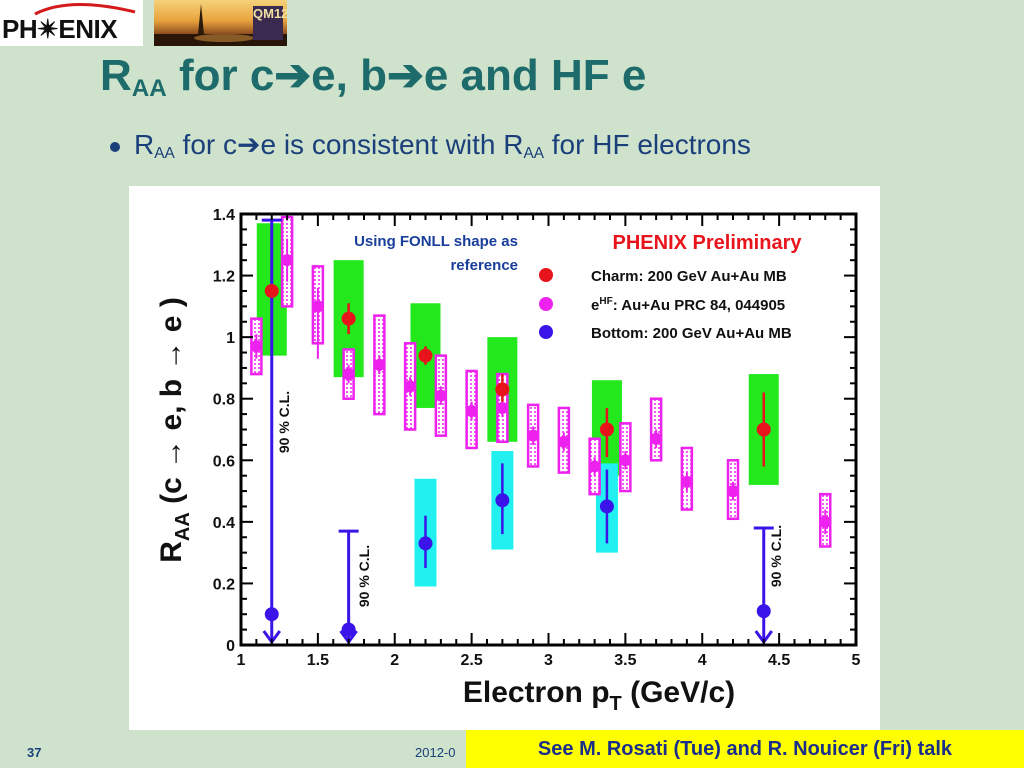  Describe the element at coordinates (435, 752) in the screenshot. I see `footer-date: 2012-0` at that location.